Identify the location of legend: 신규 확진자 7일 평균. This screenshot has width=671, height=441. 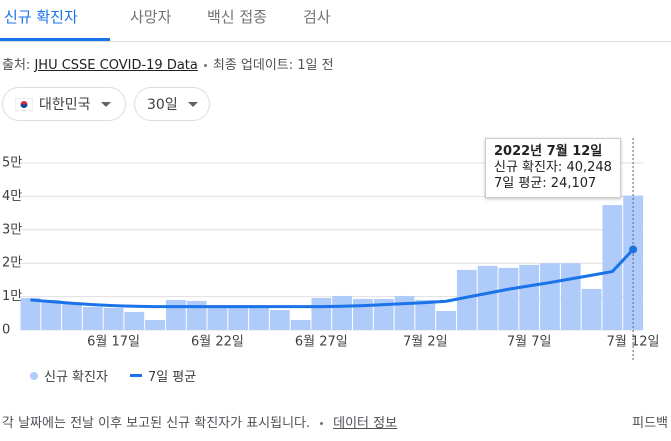
(113, 375).